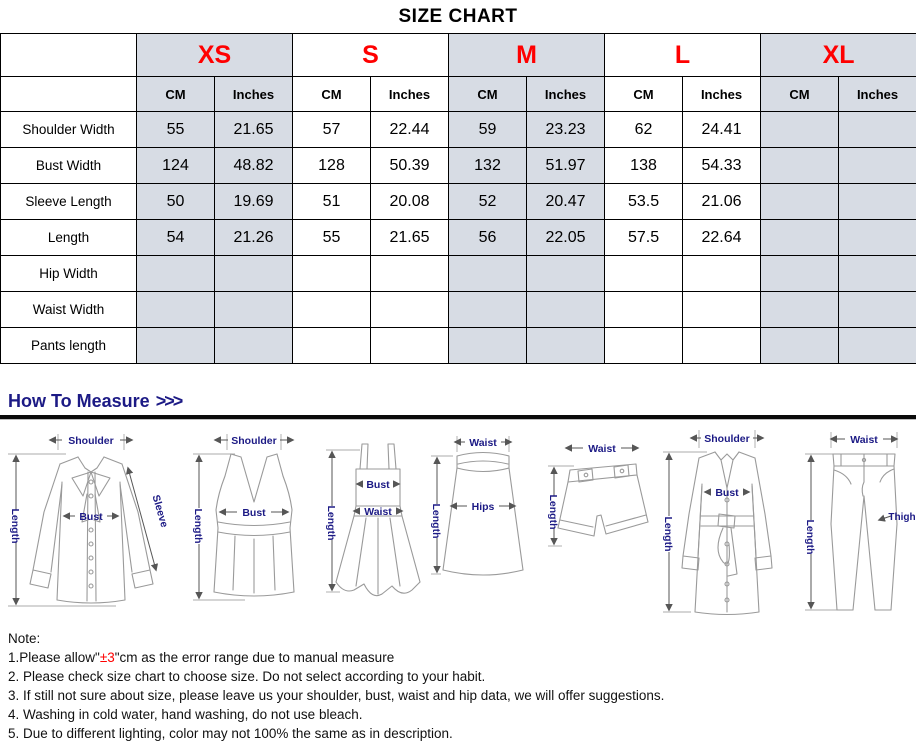  What do you see at coordinates (160, 511) in the screenshot?
I see `measure-label-sleeve: Sleeve` at bounding box center [160, 511].